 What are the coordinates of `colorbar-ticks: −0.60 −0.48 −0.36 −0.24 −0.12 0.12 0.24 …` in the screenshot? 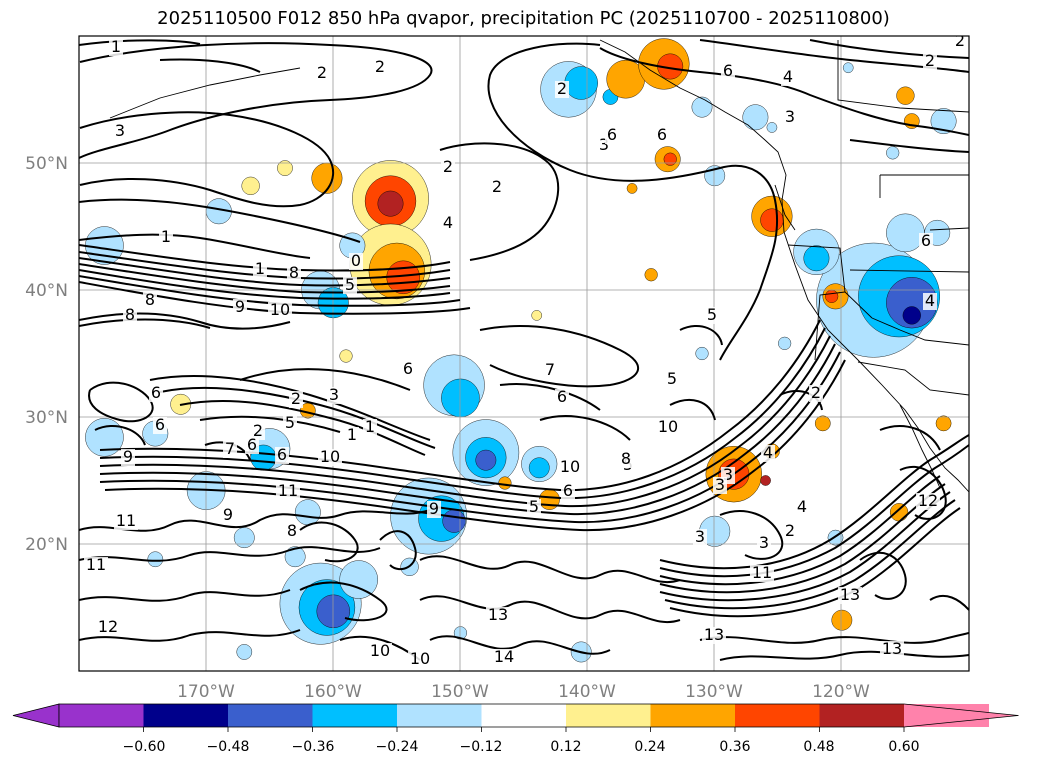 It's located at (521, 747).